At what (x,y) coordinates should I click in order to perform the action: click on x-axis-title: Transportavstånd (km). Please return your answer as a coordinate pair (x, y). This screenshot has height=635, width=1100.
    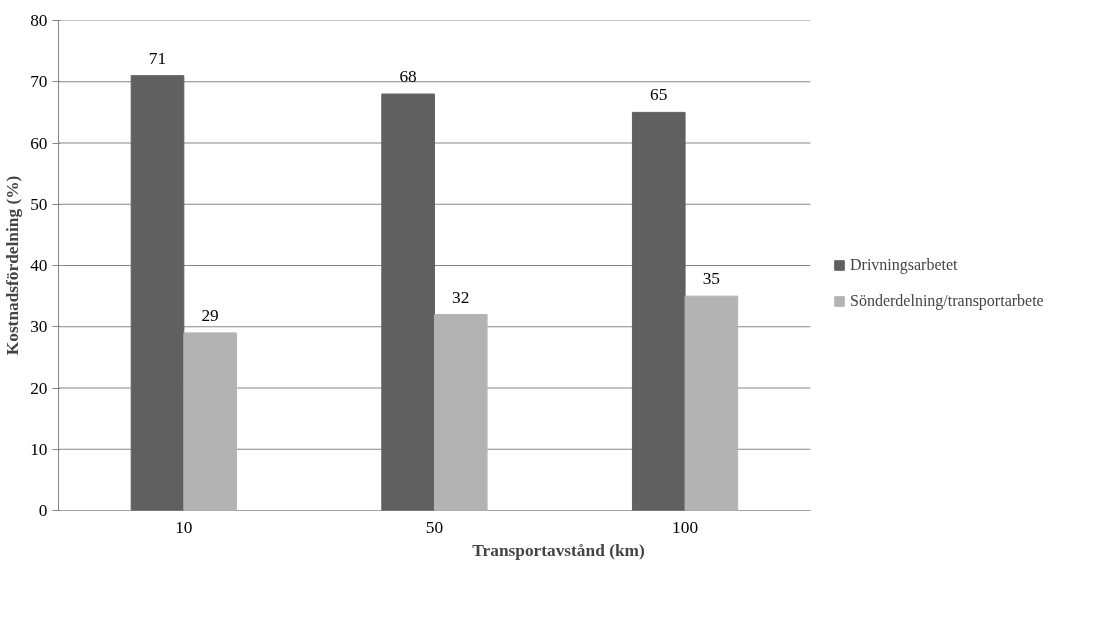
    Looking at the image, I should click on (558, 550).